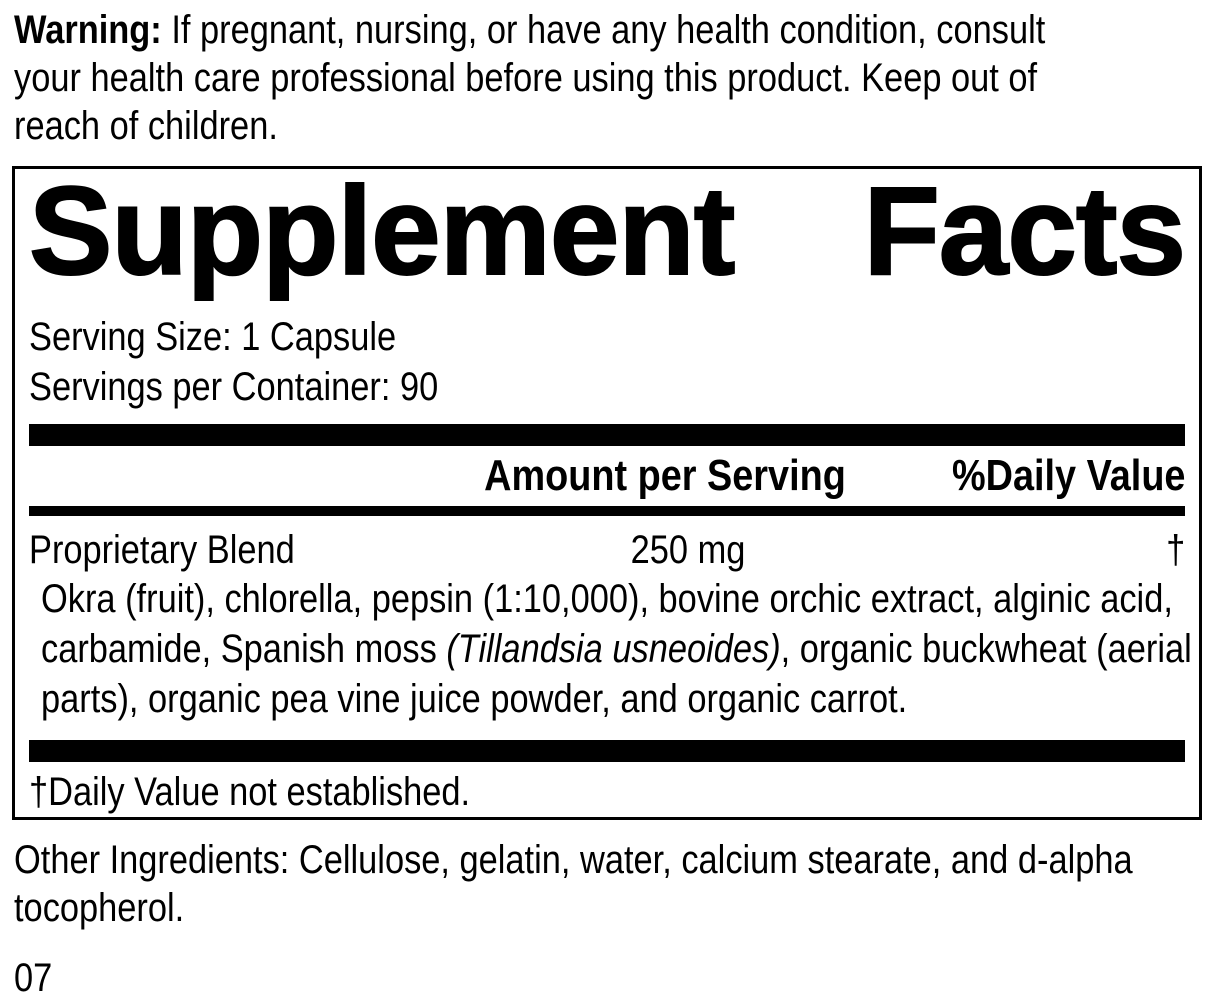 The image size is (1214, 1002). I want to click on column-header-daily-value: %Daily Value, so click(1068, 475).